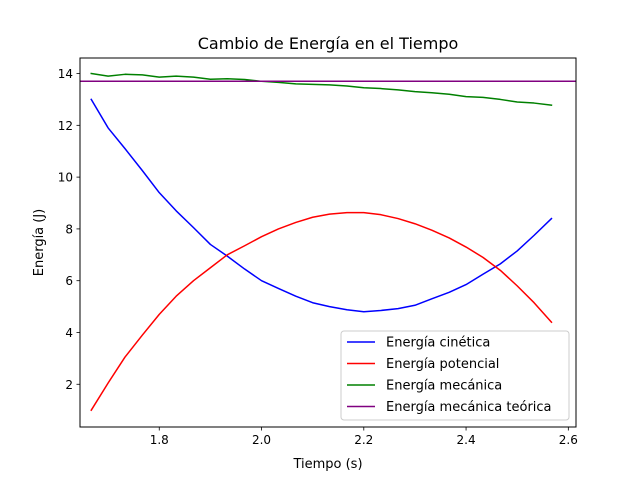 The width and height of the screenshot is (640, 484). What do you see at coordinates (65, 126) in the screenshot?
I see `y-tick-label: 12` at bounding box center [65, 126].